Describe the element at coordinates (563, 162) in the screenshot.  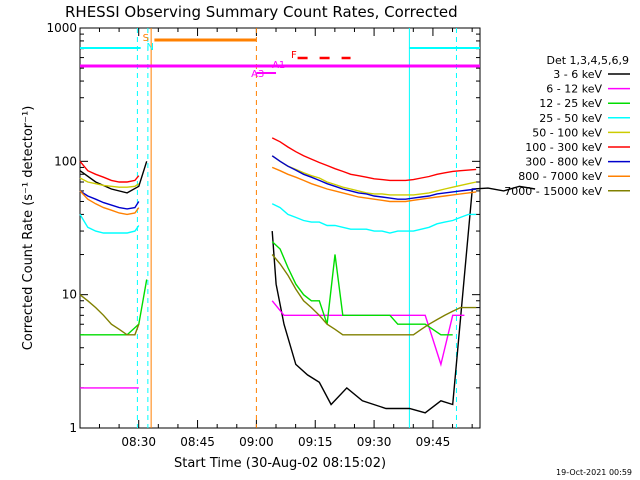
I see `legend-label: 300 - 800 keV` at that location.